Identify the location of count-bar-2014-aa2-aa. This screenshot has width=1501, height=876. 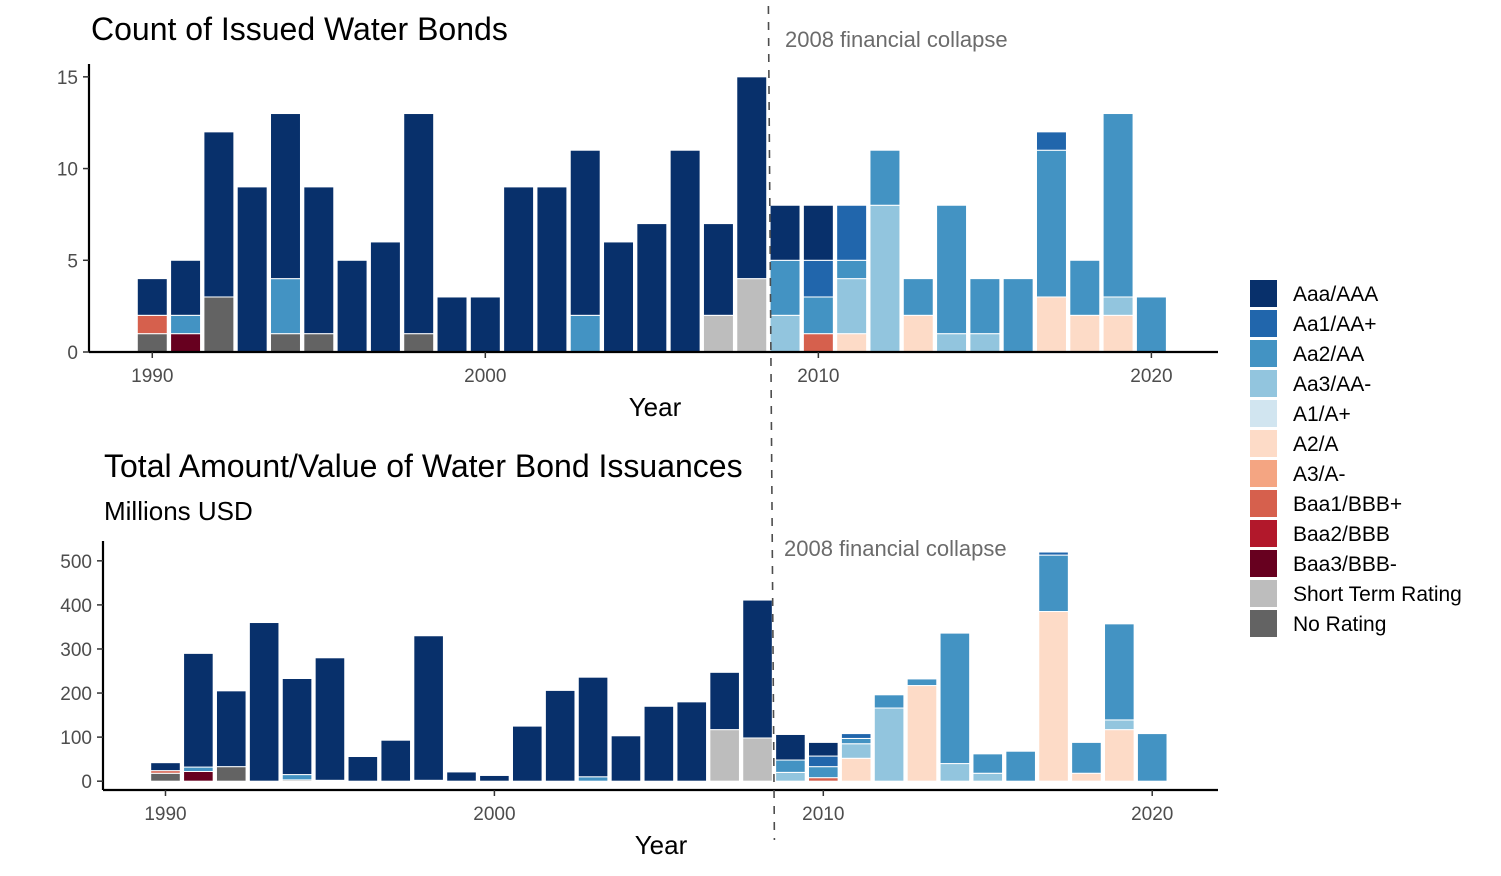
(952, 269).